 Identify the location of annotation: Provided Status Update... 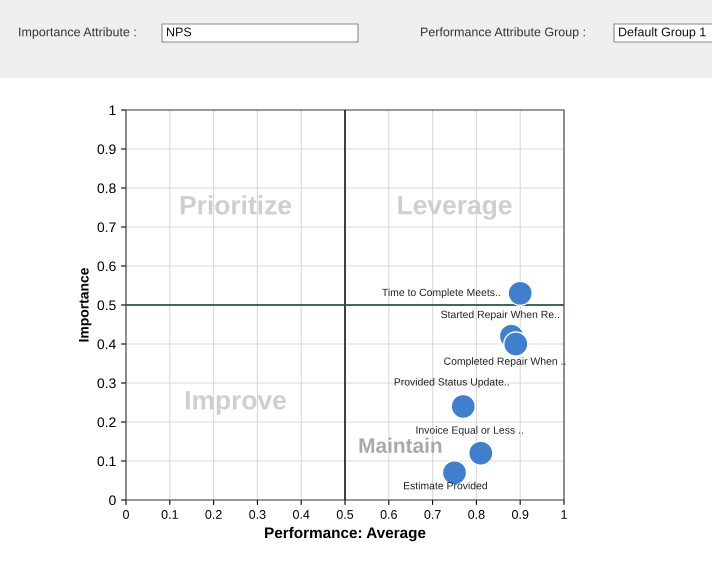
(451, 383).